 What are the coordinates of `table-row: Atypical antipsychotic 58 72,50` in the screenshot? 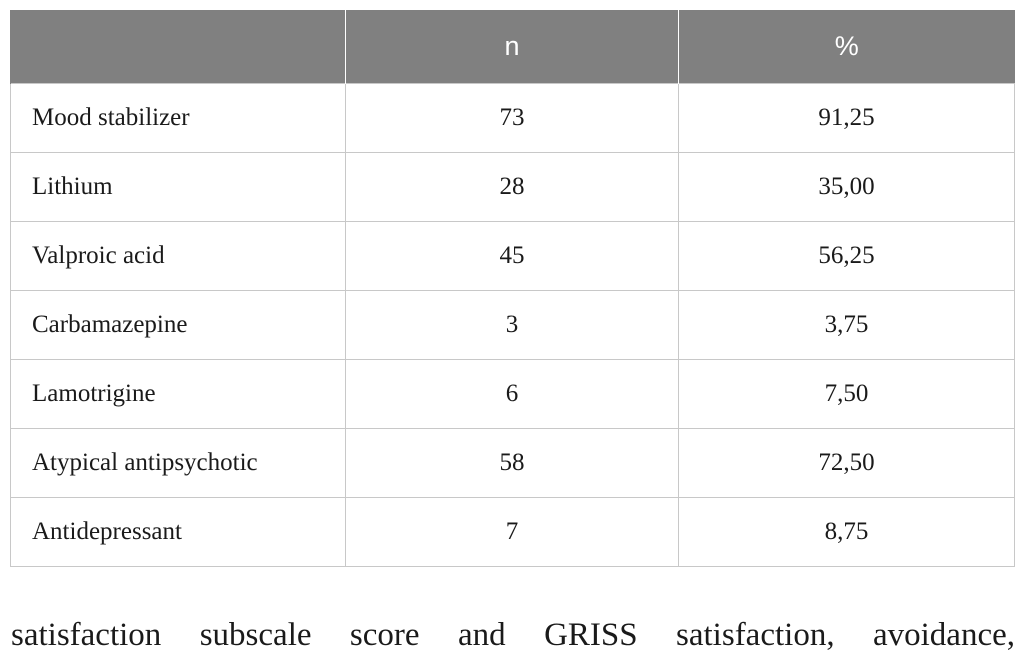 It's located at (512, 463).